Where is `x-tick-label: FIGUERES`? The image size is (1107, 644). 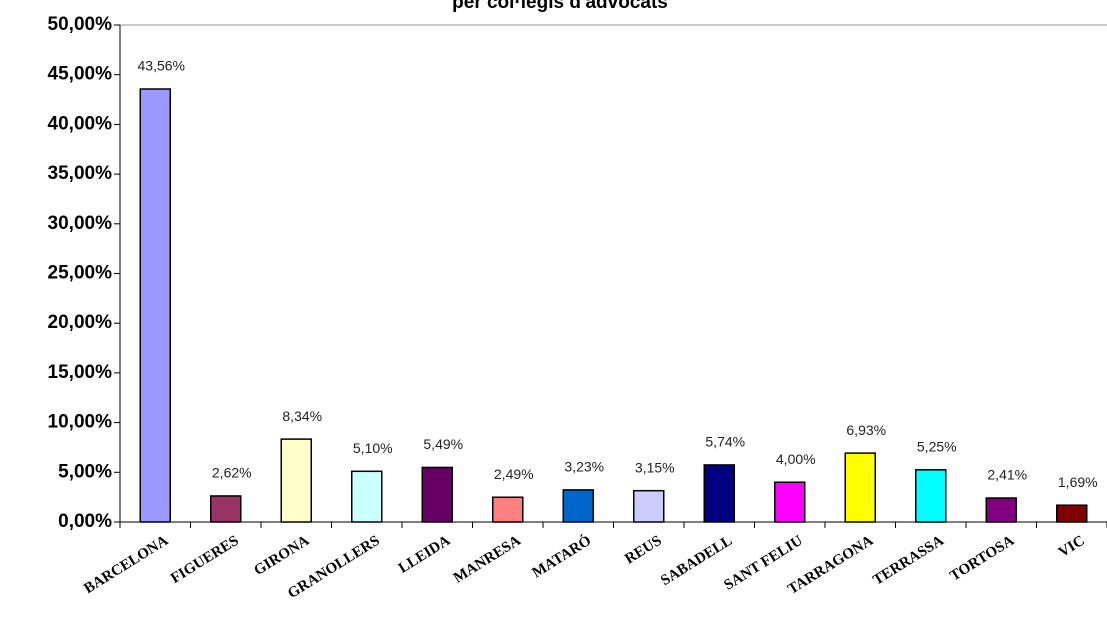 x-tick-label: FIGUERES is located at coordinates (205, 560).